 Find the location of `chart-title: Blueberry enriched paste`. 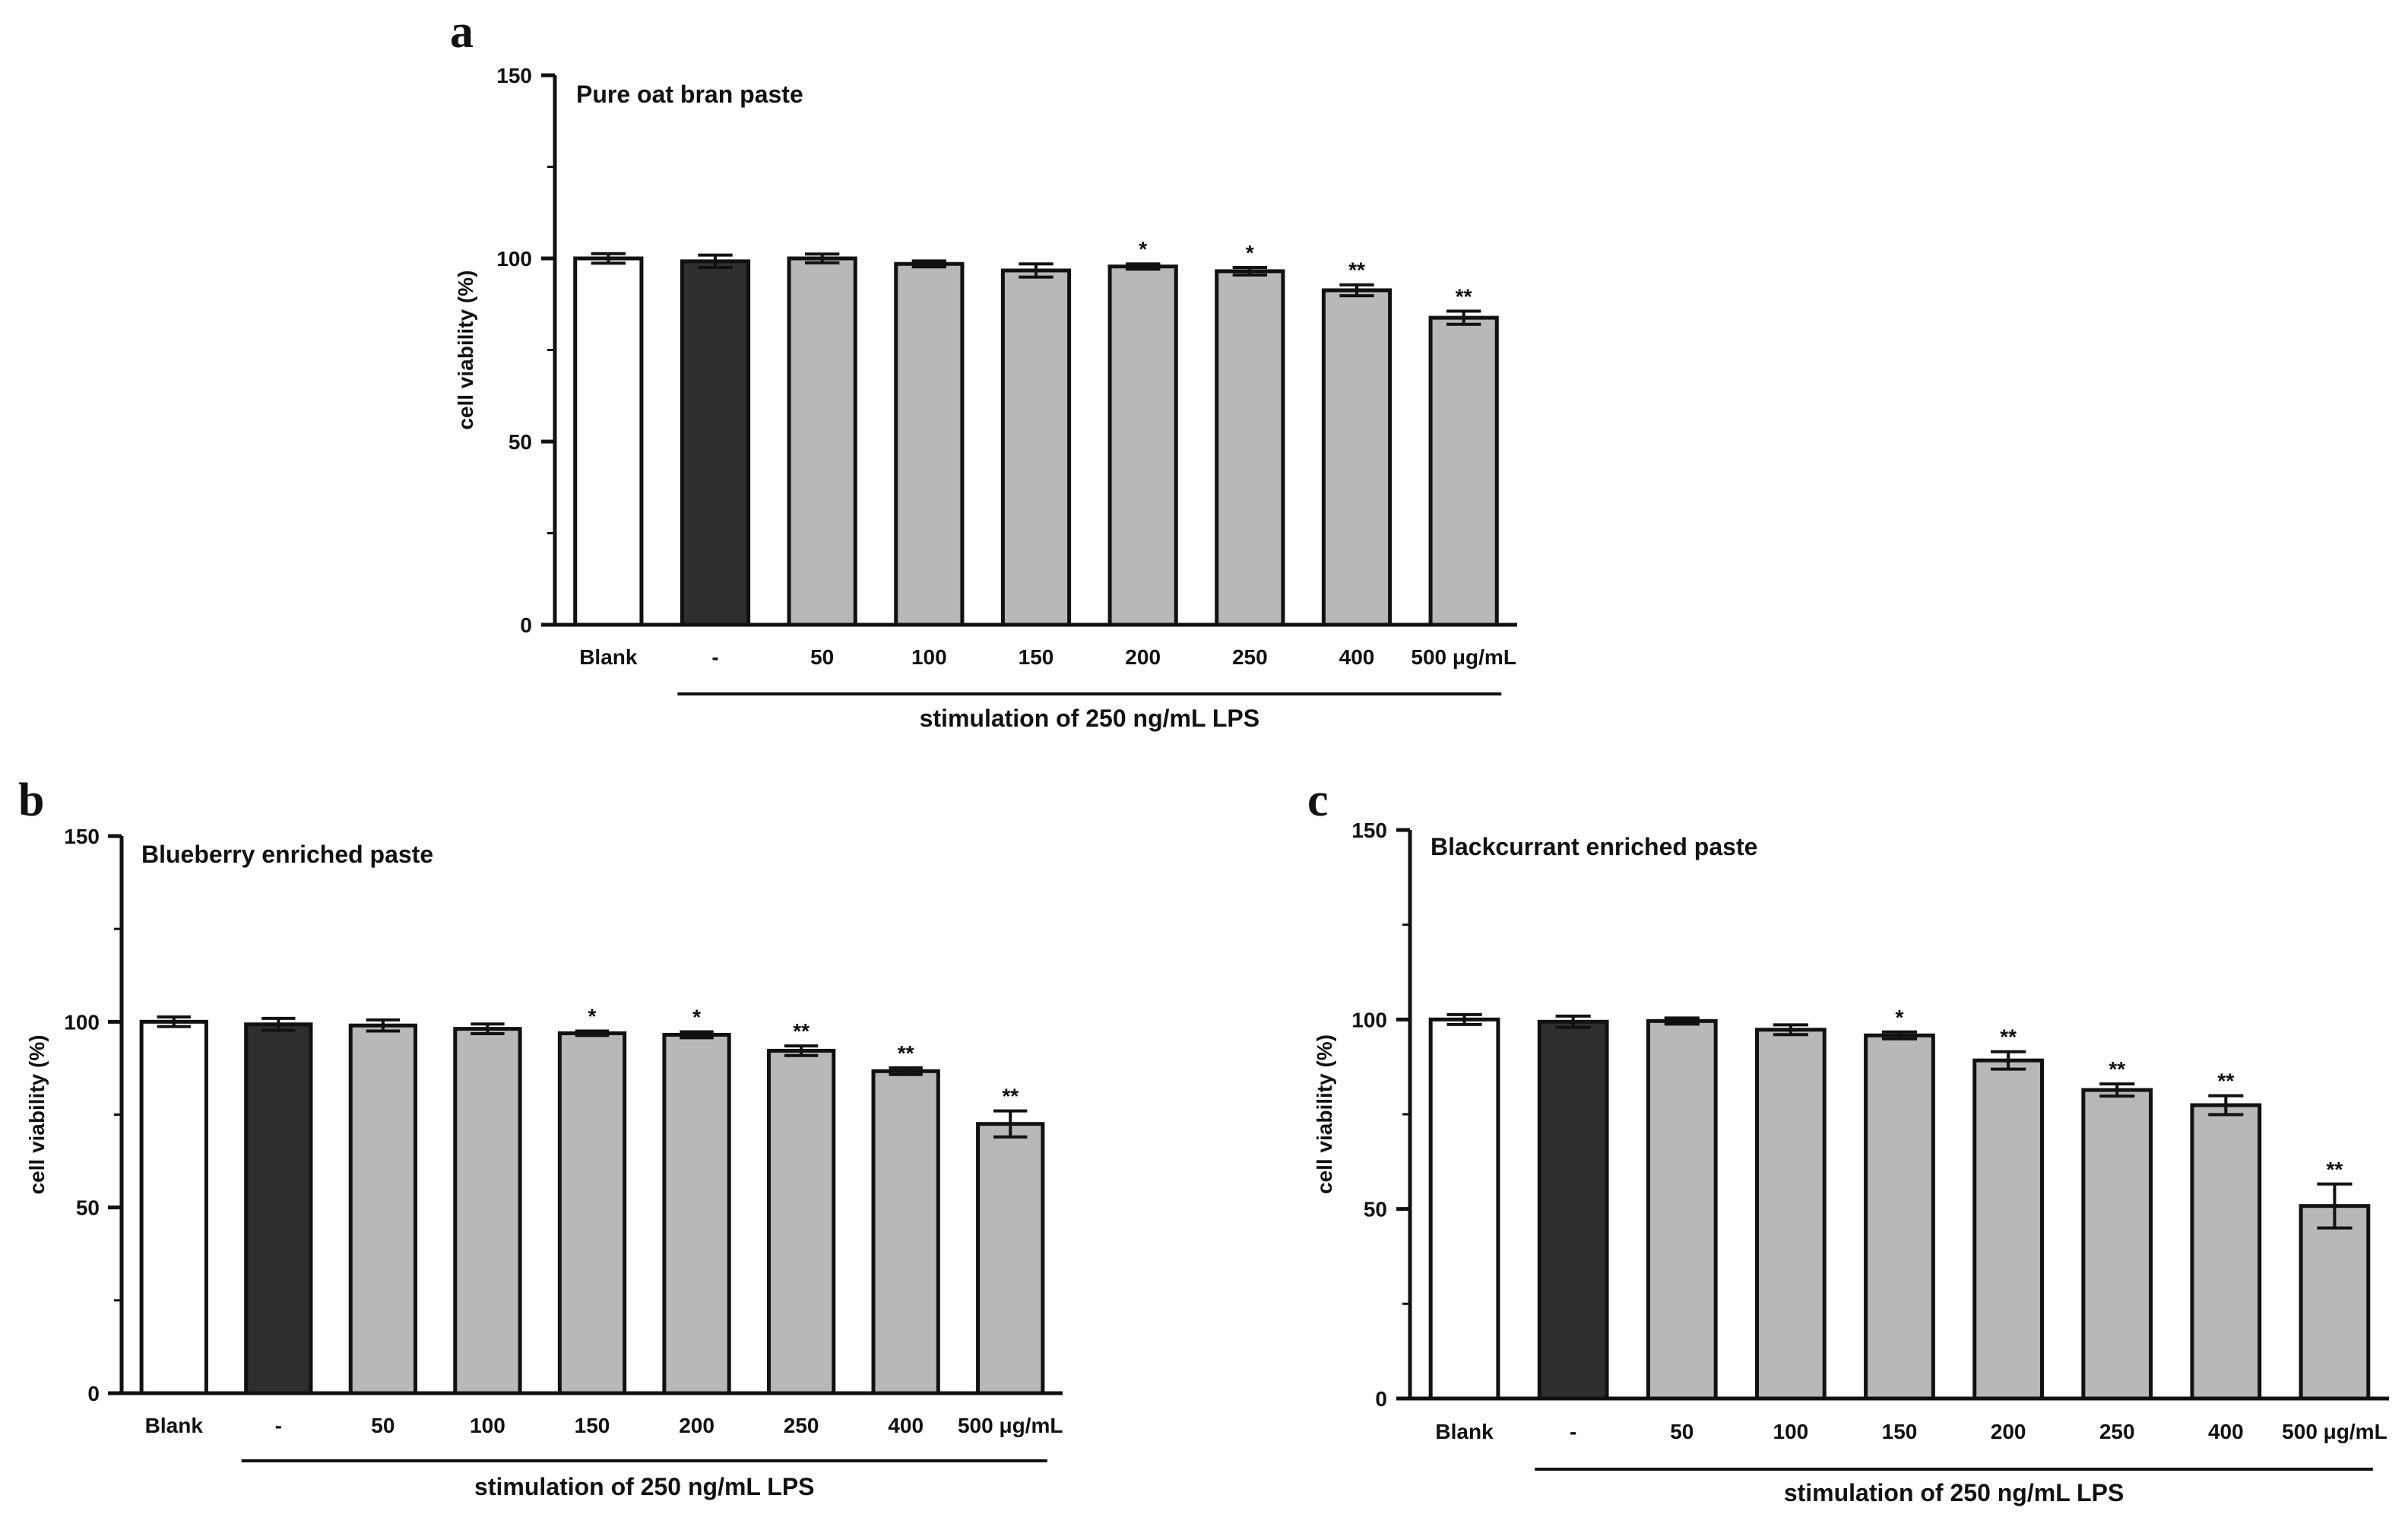

chart-title: Blueberry enriched paste is located at coordinates (287, 854).